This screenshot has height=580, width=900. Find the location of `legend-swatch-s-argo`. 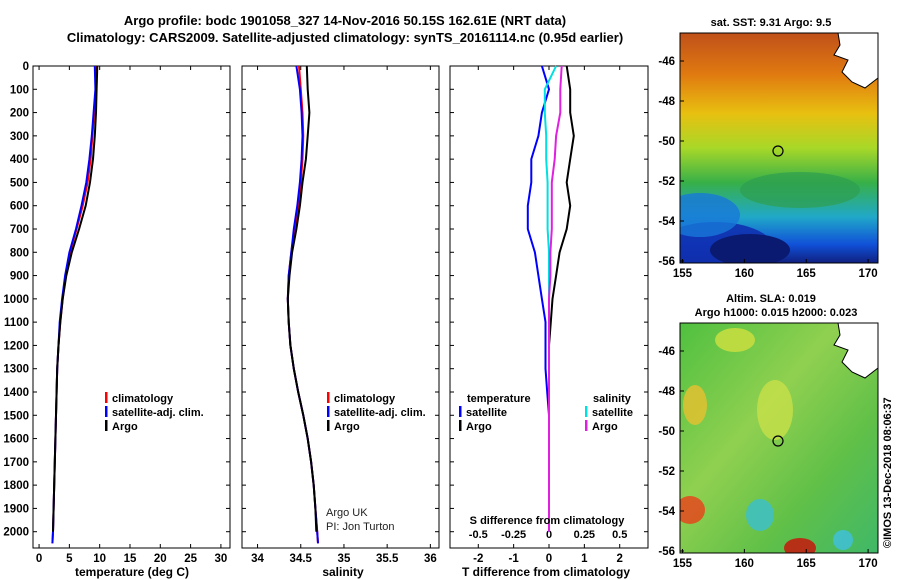

legend-swatch-s-argo is located at coordinates (586, 425).